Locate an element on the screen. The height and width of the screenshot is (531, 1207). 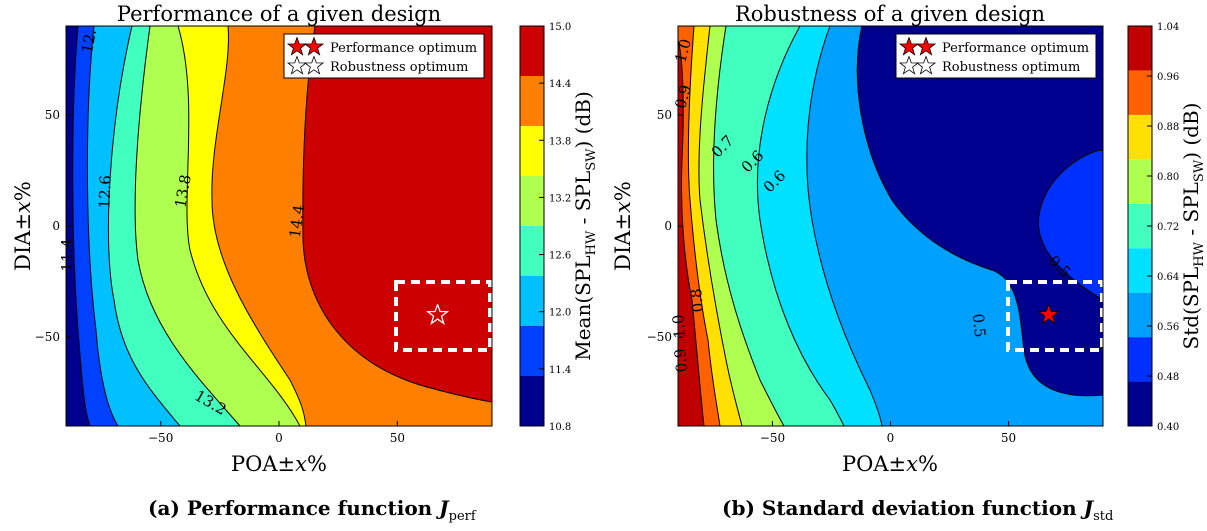
colorbar-tick-label: 1.04 is located at coordinates (1168, 27).